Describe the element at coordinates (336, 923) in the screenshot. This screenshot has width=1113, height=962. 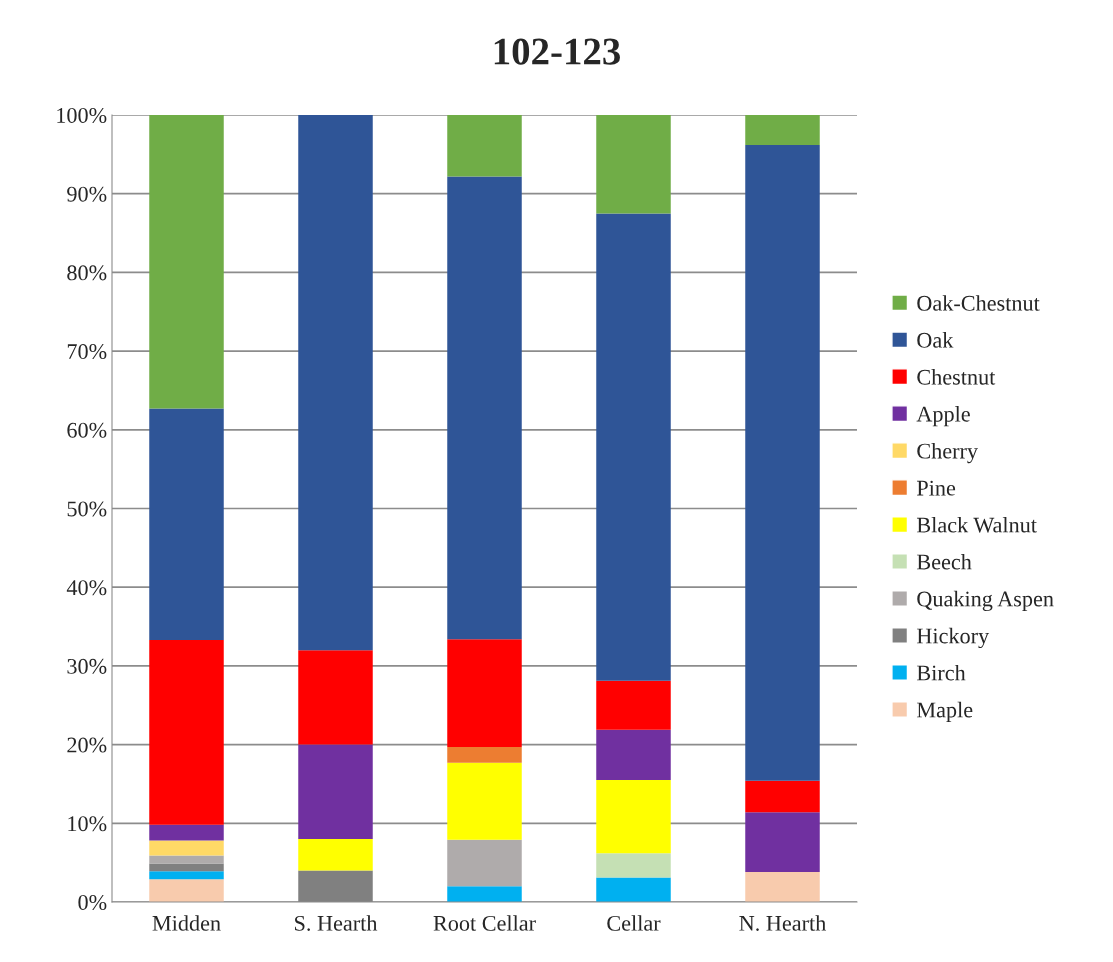
I see `x-tick-label: S. Hearth` at that location.